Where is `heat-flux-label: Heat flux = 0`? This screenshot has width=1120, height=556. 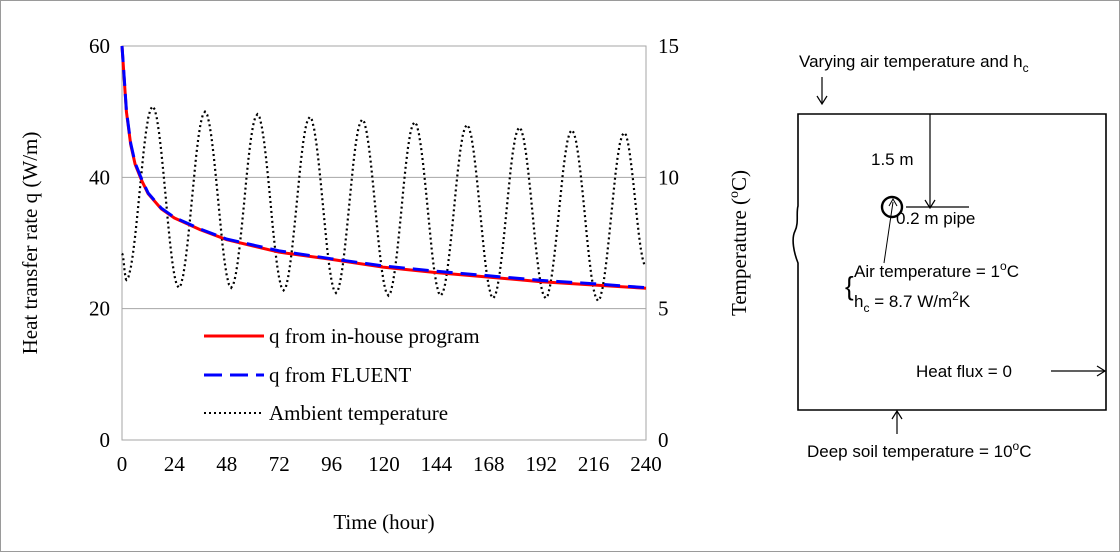 heat-flux-label: Heat flux = 0 is located at coordinates (964, 371).